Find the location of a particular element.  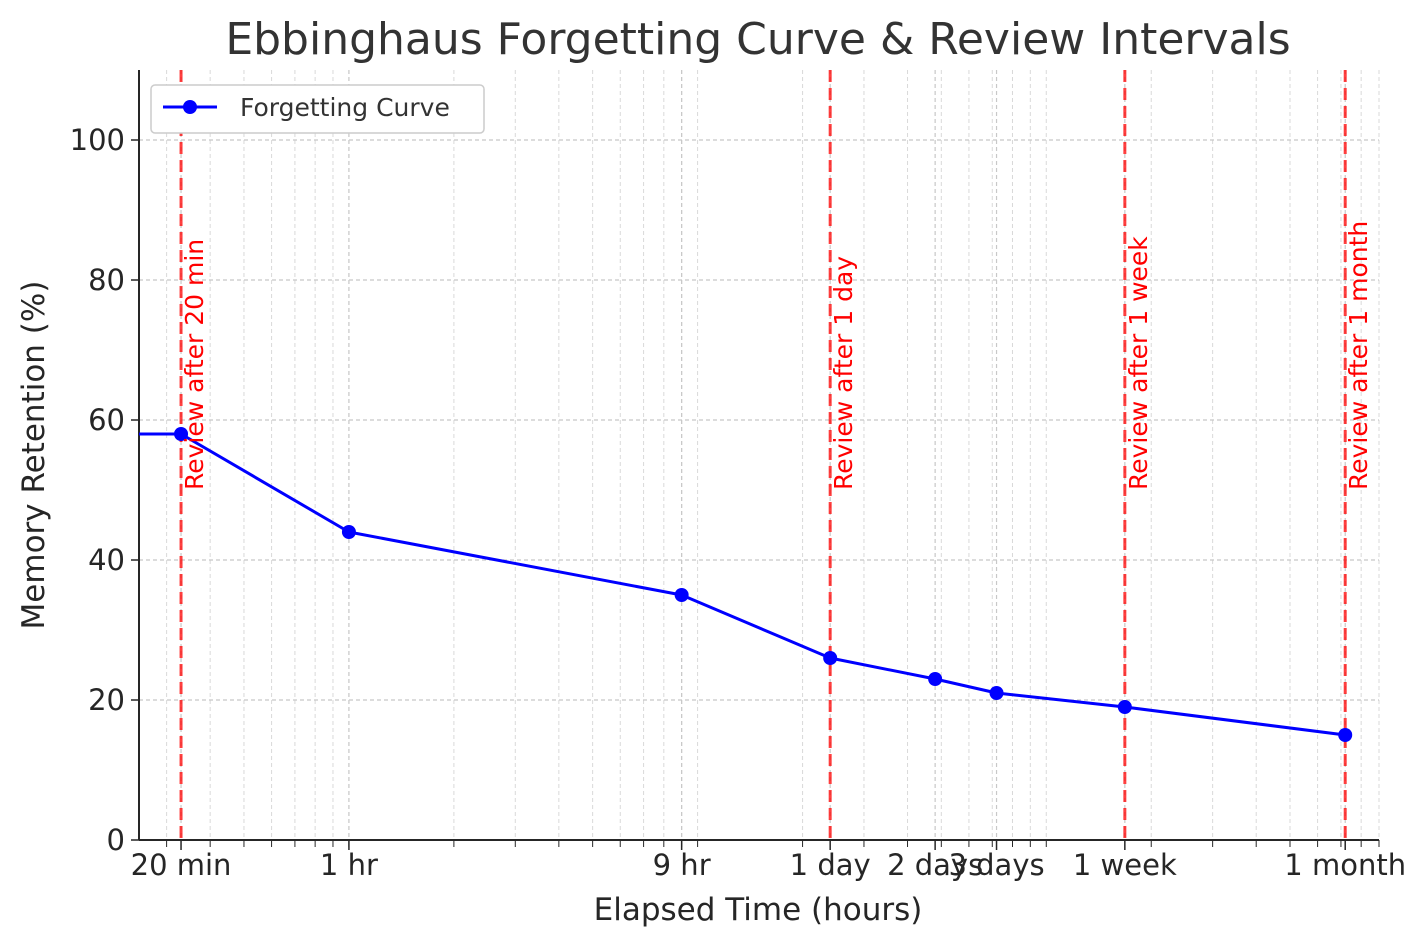

x-tick-label: 1 month is located at coordinates (1345, 865).